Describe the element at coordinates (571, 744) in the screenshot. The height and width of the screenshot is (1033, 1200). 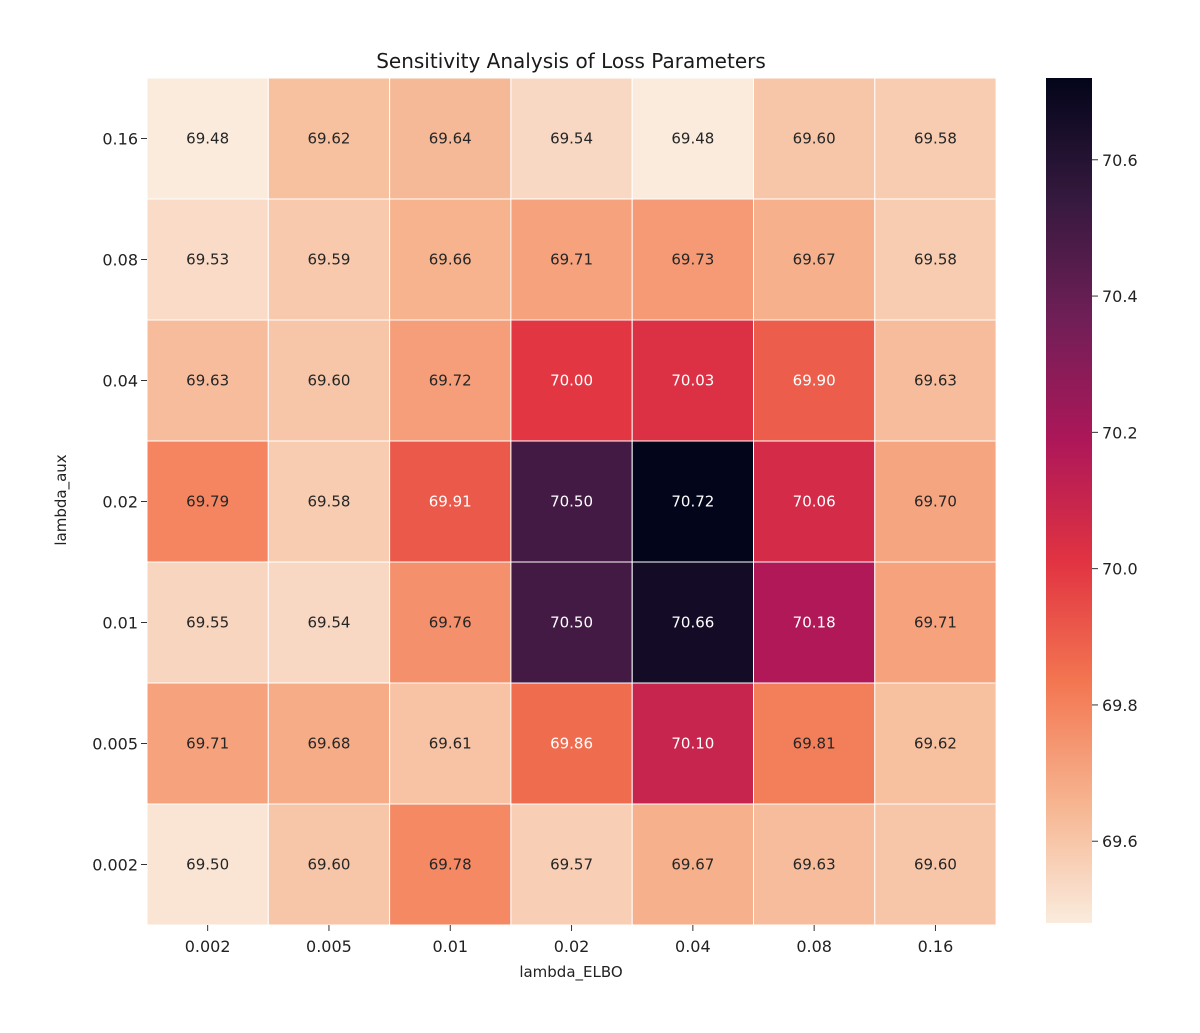
I see `cell-value-label: 69.86` at that location.